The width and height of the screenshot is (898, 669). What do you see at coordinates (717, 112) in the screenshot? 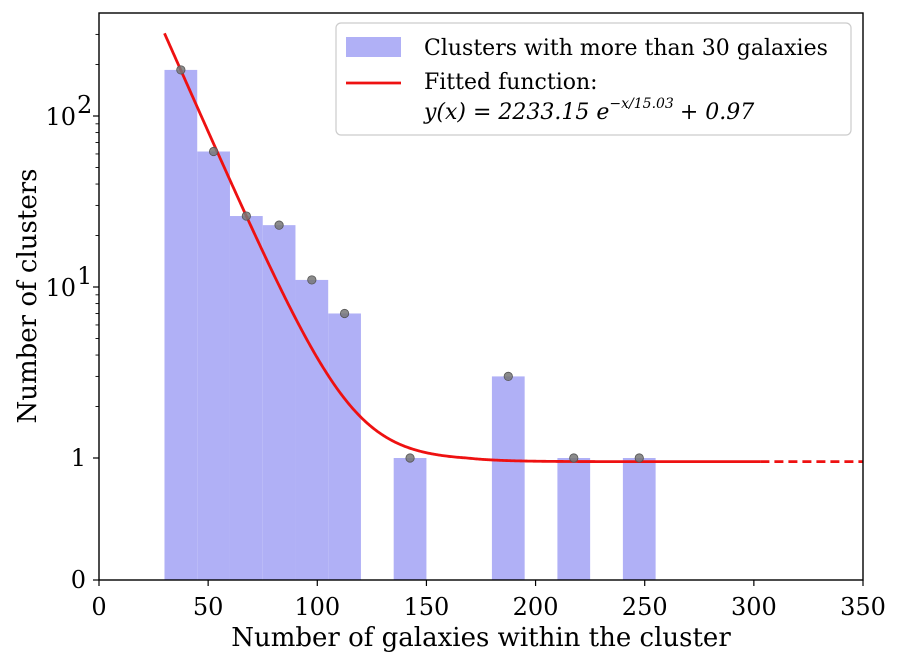
I see `fit-formula-suffix: + 0.97` at bounding box center [717, 112].